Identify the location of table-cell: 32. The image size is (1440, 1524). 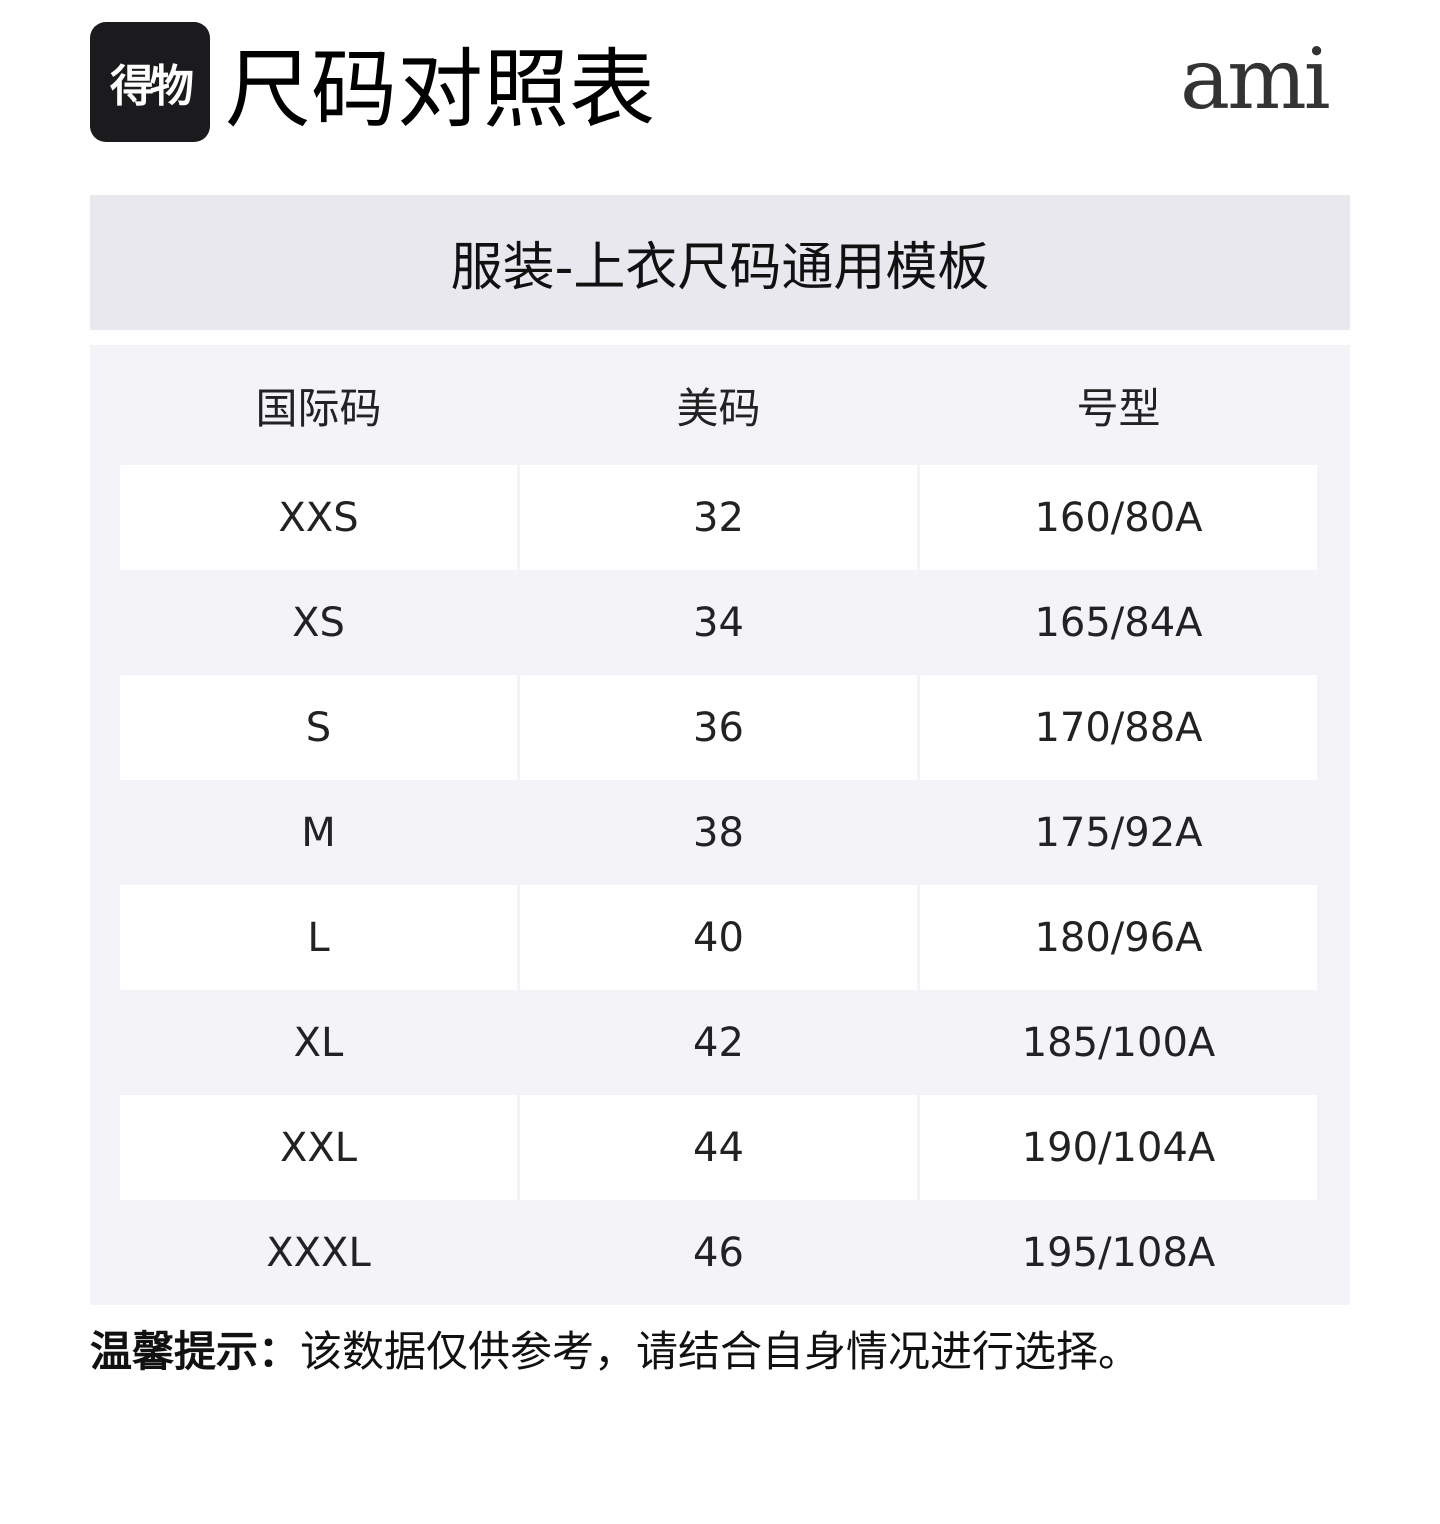
(718, 517).